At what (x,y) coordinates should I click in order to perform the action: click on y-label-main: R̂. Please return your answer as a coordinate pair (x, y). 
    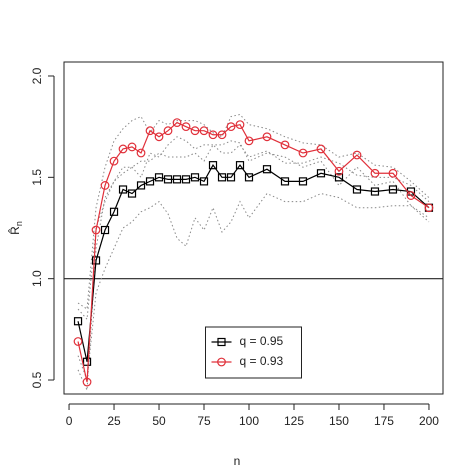
    Looking at the image, I should click on (14, 230).